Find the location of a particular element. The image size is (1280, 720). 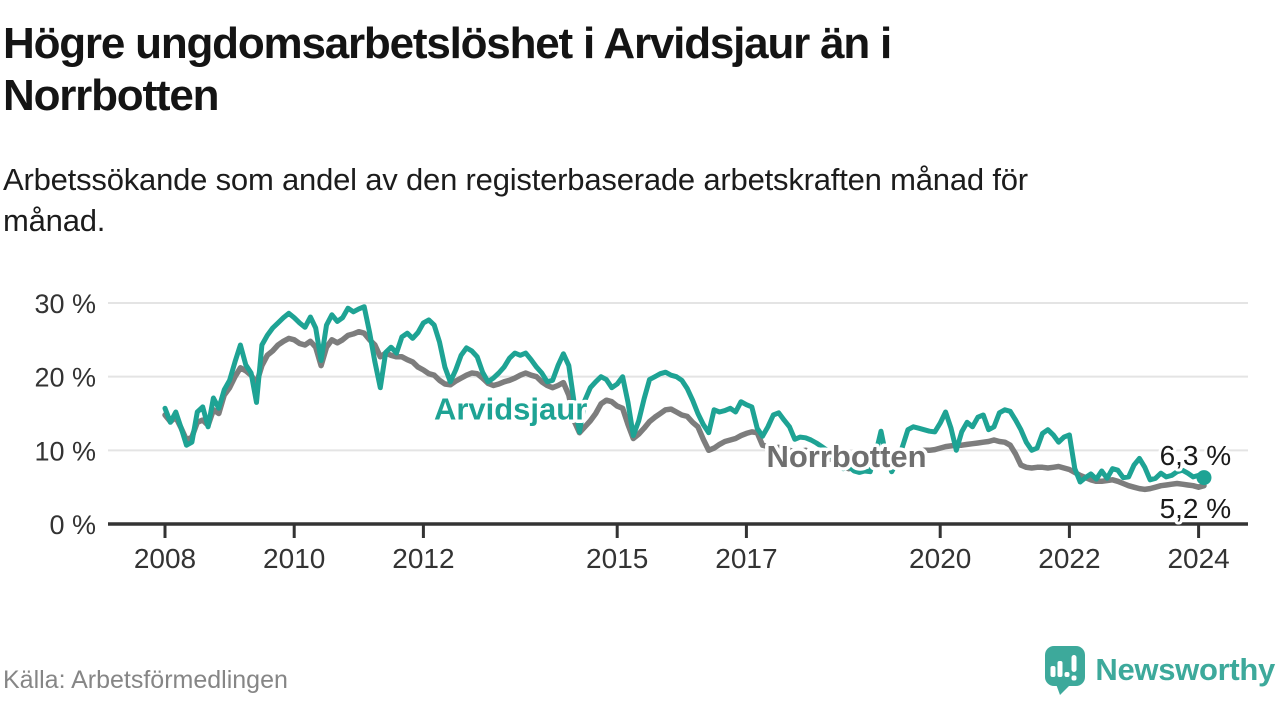

value-label-norrbotten: 5,2 % is located at coordinates (1196, 508).